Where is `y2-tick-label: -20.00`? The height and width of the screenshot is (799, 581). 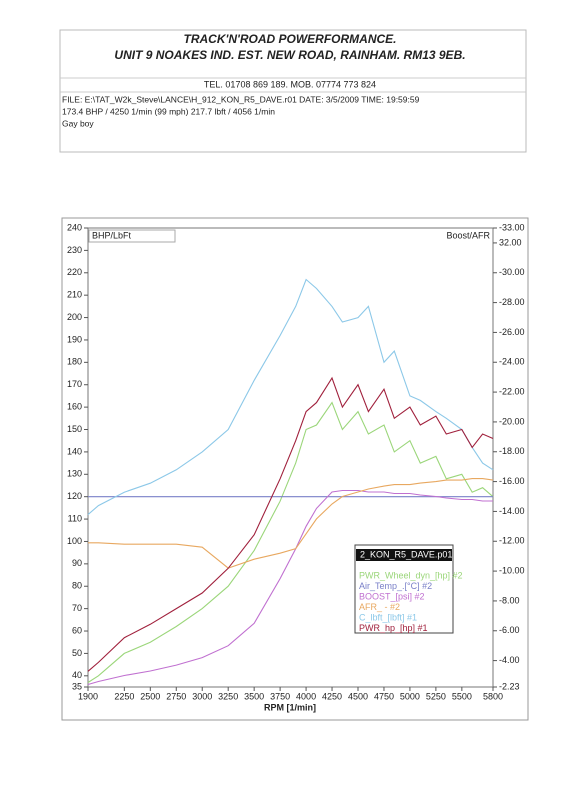
y2-tick-label: -20.00 is located at coordinates (512, 421).